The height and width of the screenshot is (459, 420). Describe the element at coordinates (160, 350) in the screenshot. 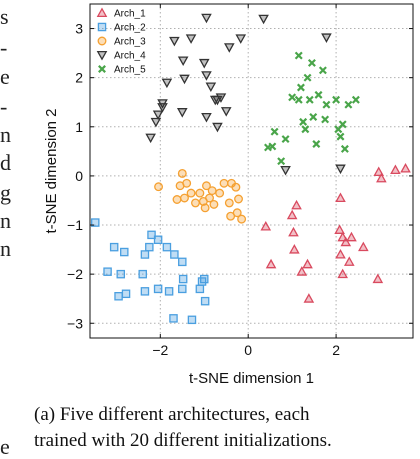

I see `x-tick-label: −2` at that location.